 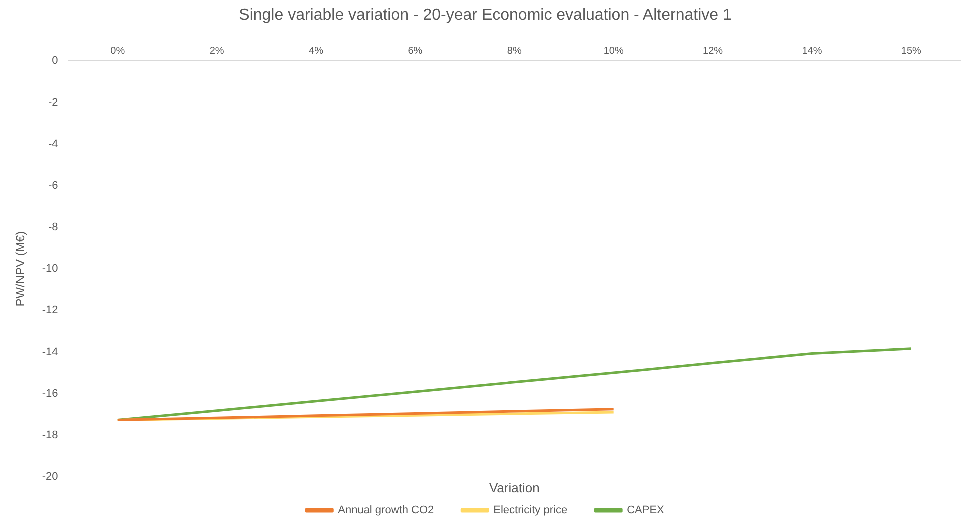 I want to click on y-tick-label: -16, so click(x=50, y=394).